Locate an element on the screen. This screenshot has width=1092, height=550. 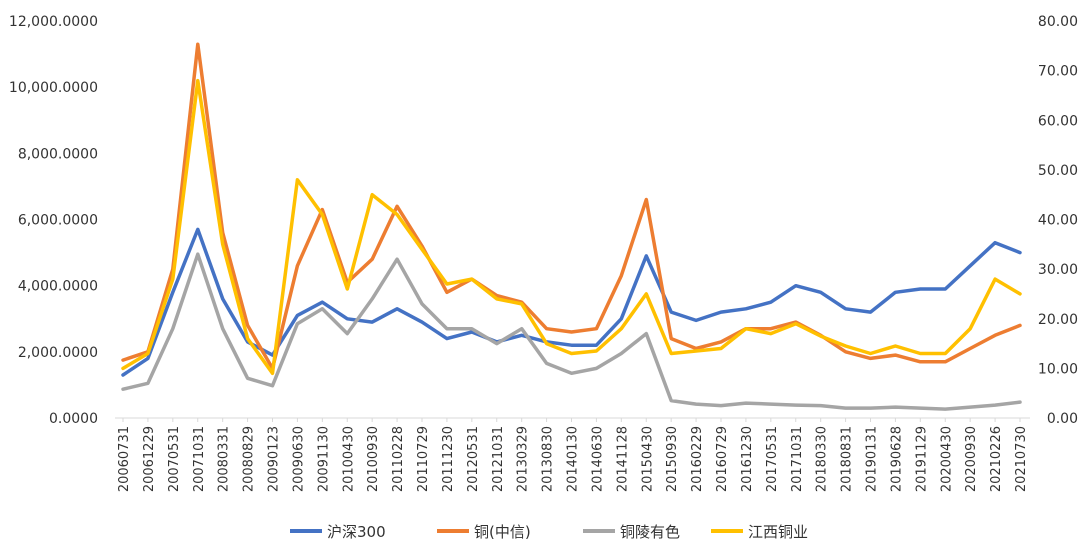
x-axis-tick-label: 20210730 is located at coordinates (1021, 459).